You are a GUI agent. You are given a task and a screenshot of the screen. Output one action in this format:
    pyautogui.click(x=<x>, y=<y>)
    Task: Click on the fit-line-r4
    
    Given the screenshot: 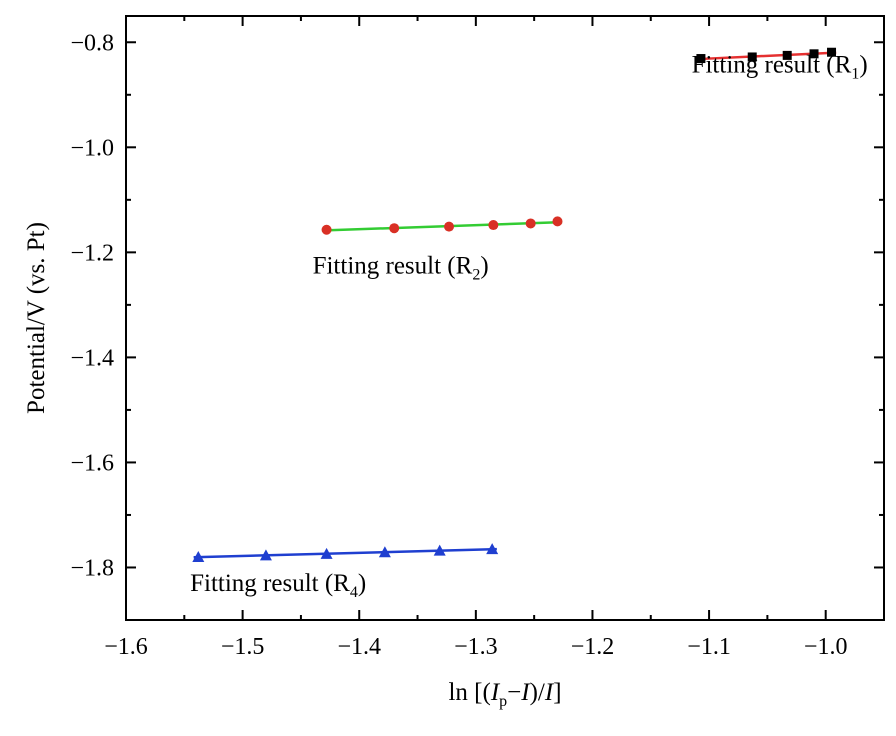 What is the action you would take?
    pyautogui.click(x=345, y=553)
    